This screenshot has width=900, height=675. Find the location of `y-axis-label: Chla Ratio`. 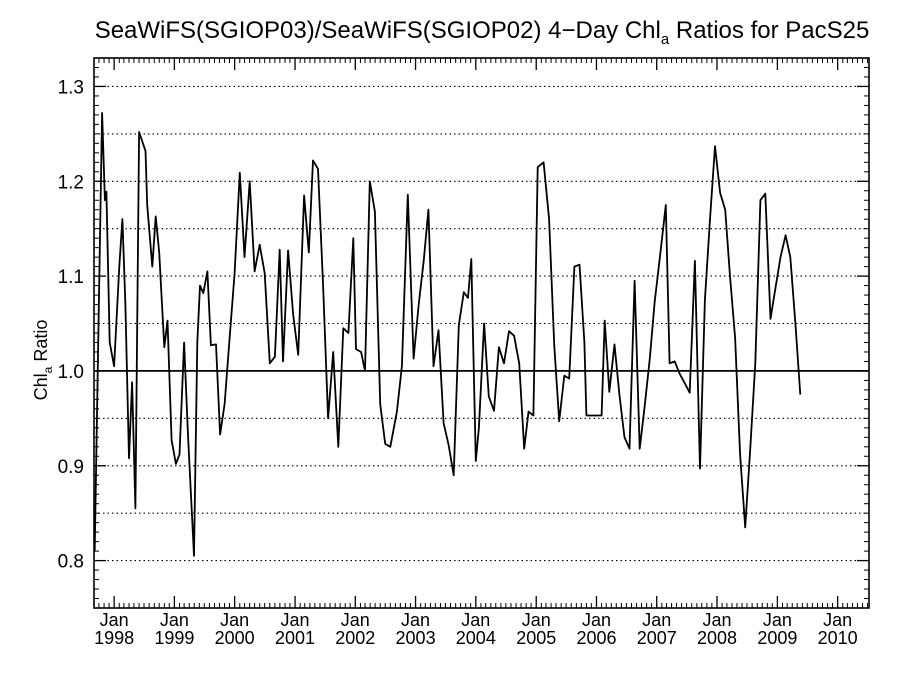

y-axis-label: Chla Ratio is located at coordinates (43, 360).